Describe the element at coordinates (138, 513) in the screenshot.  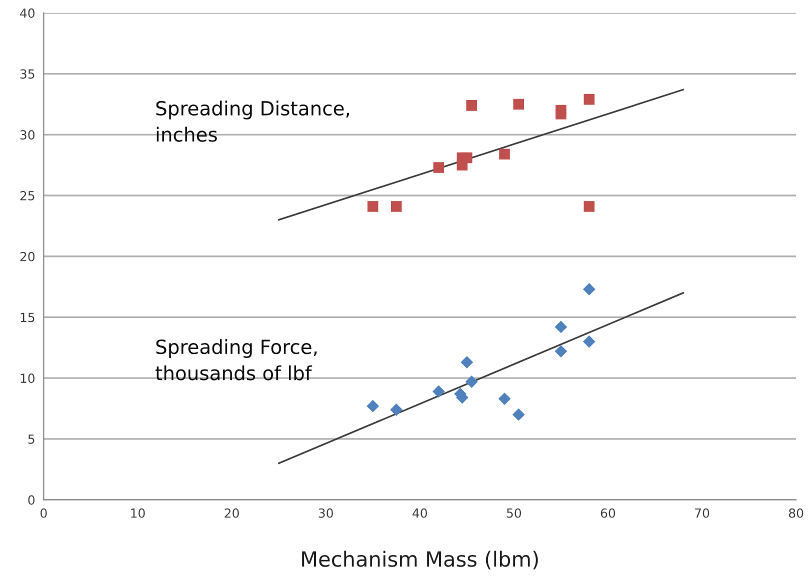
I see `x-tick-label: 10` at that location.